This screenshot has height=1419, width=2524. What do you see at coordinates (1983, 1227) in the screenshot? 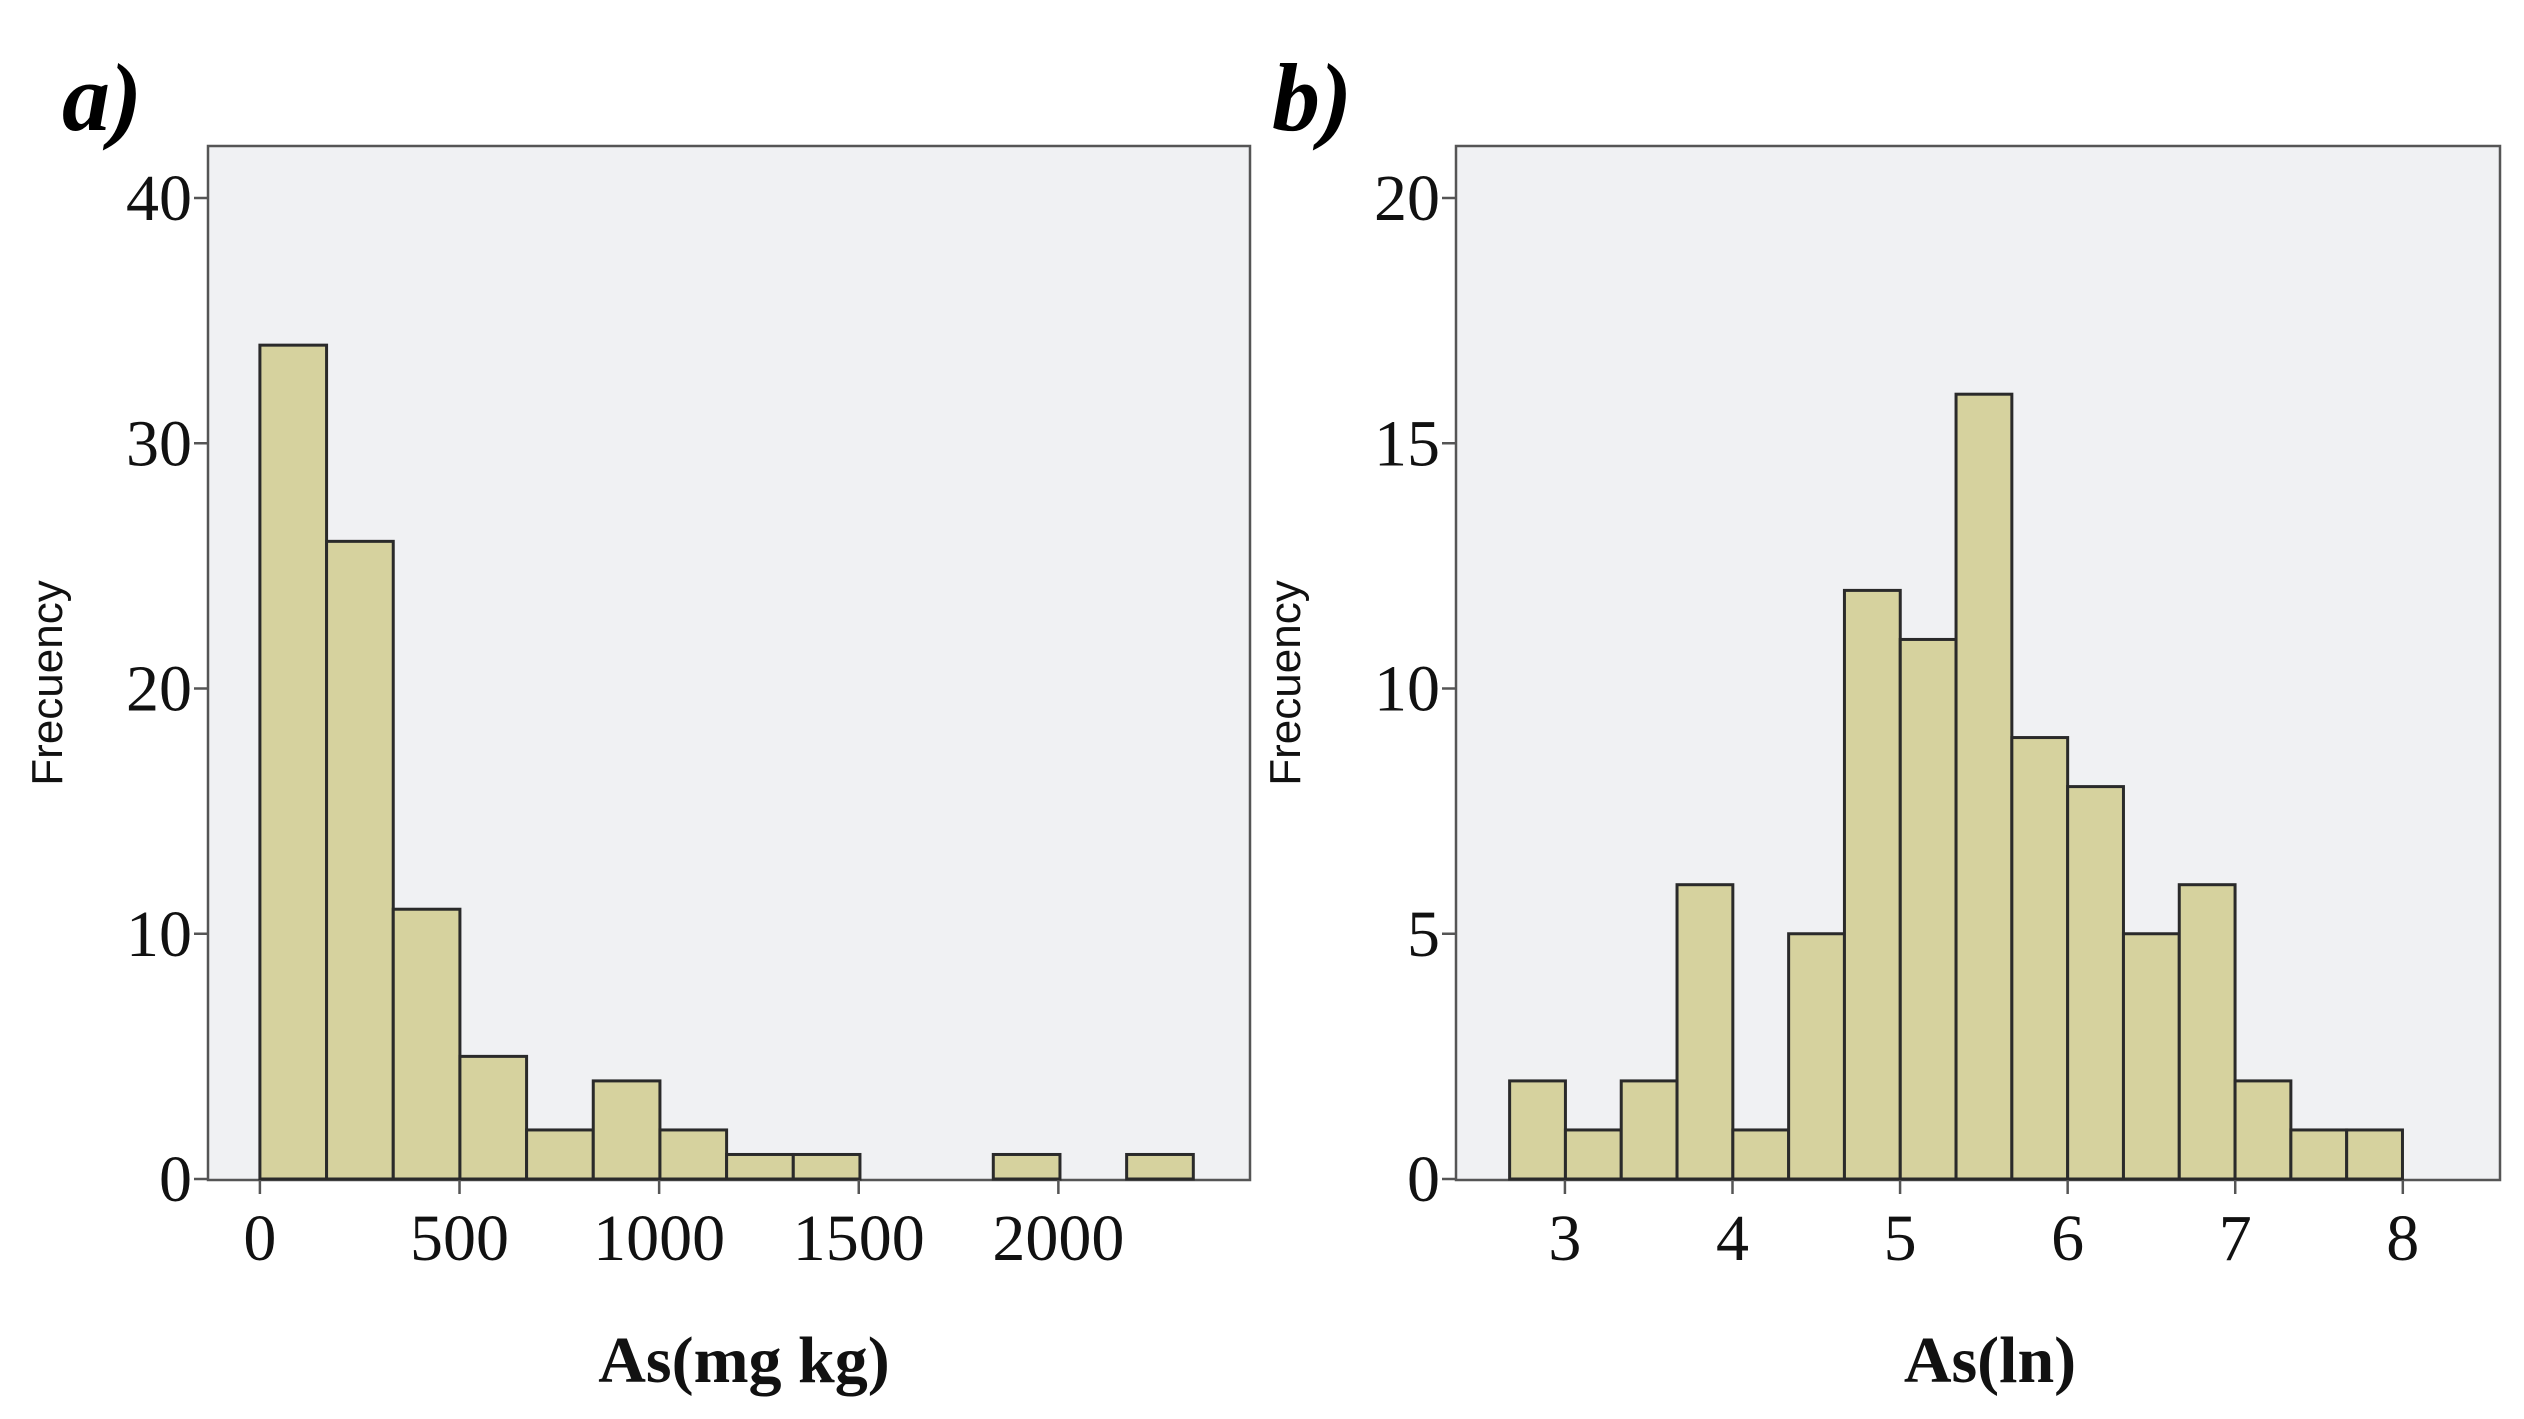
I see `x-axis-ticks-b: 3 4 5 6 7 8` at bounding box center [1983, 1227].